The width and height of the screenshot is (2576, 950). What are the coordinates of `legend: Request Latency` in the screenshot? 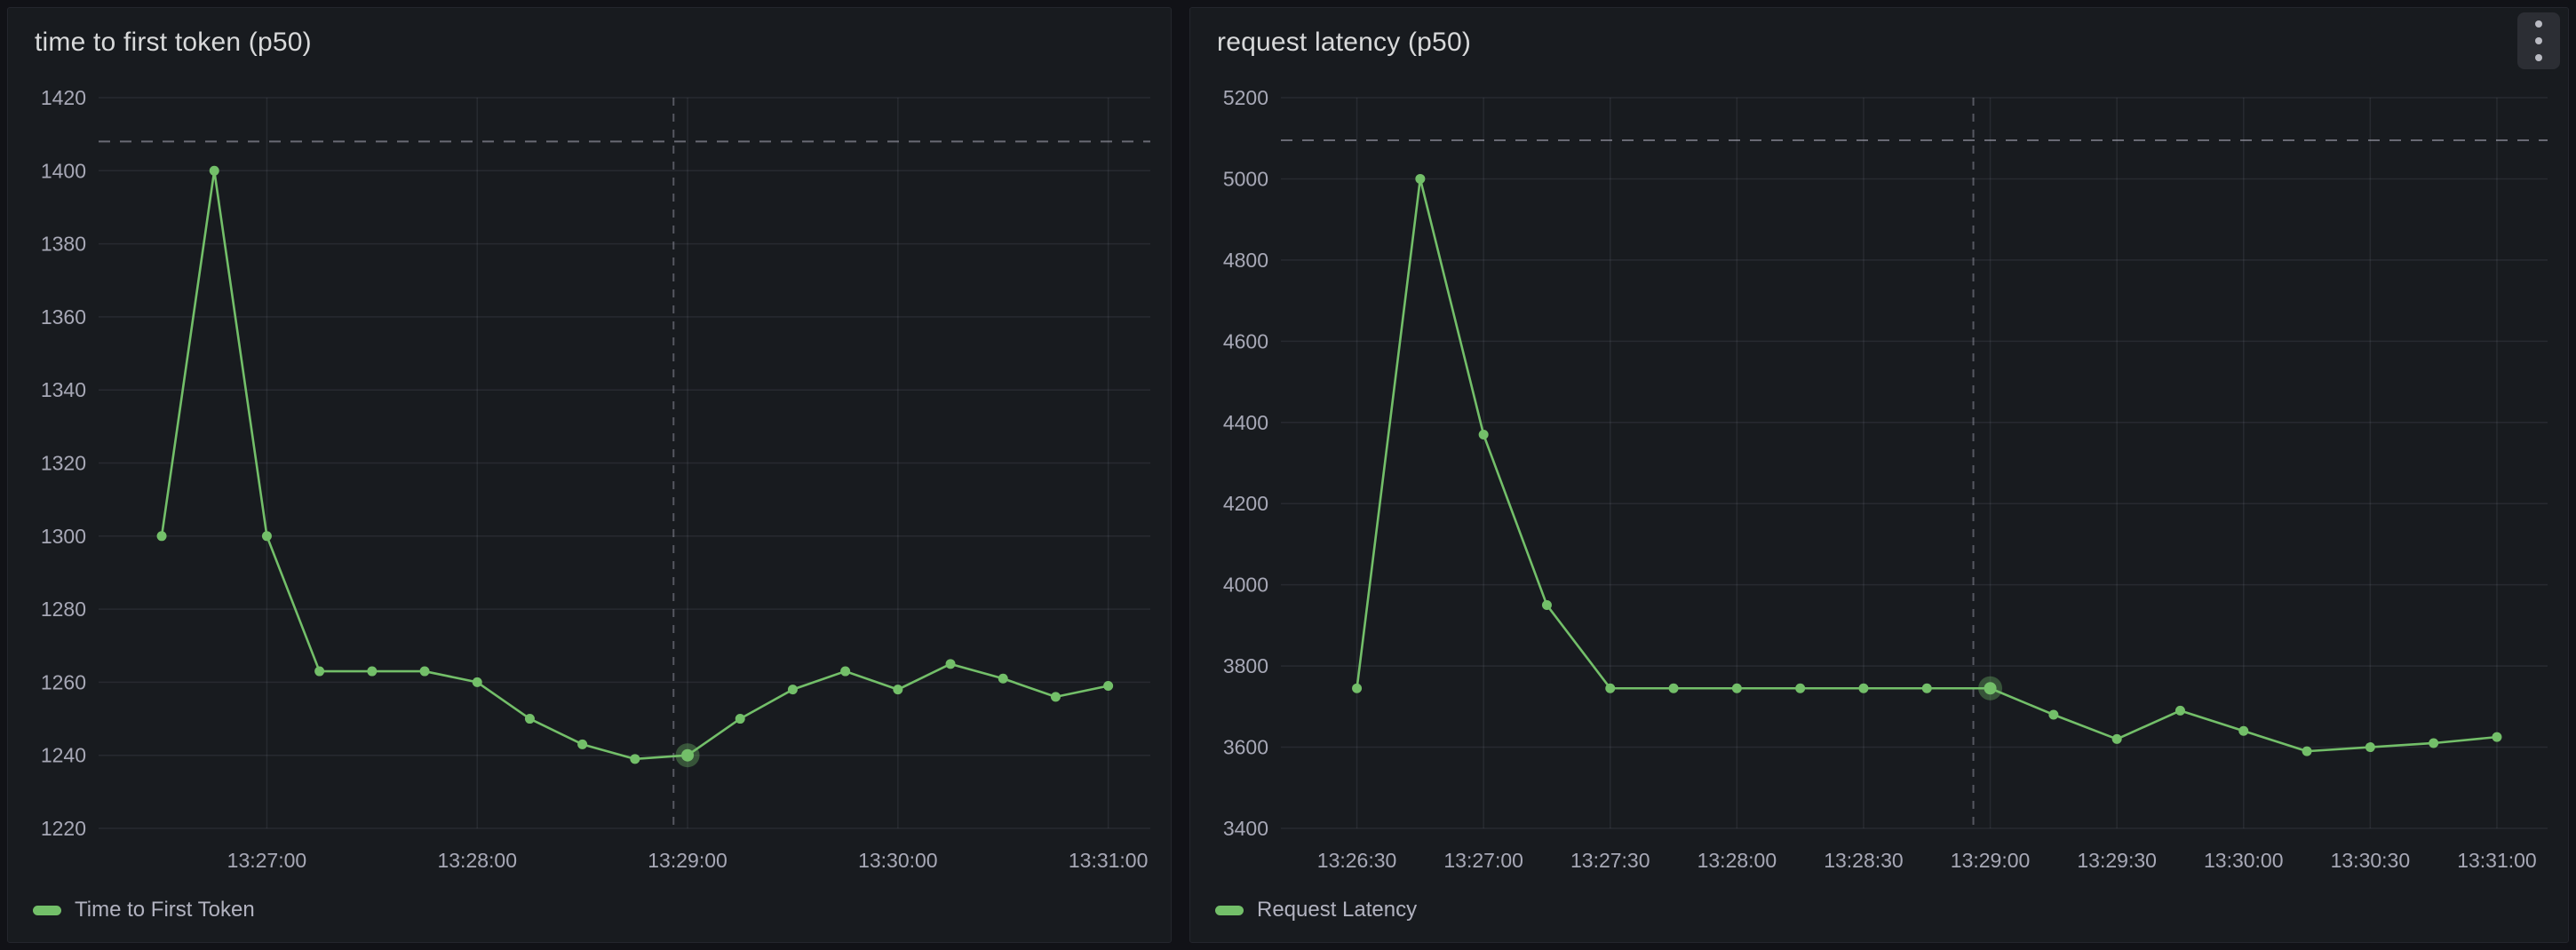 It's located at (1316, 910).